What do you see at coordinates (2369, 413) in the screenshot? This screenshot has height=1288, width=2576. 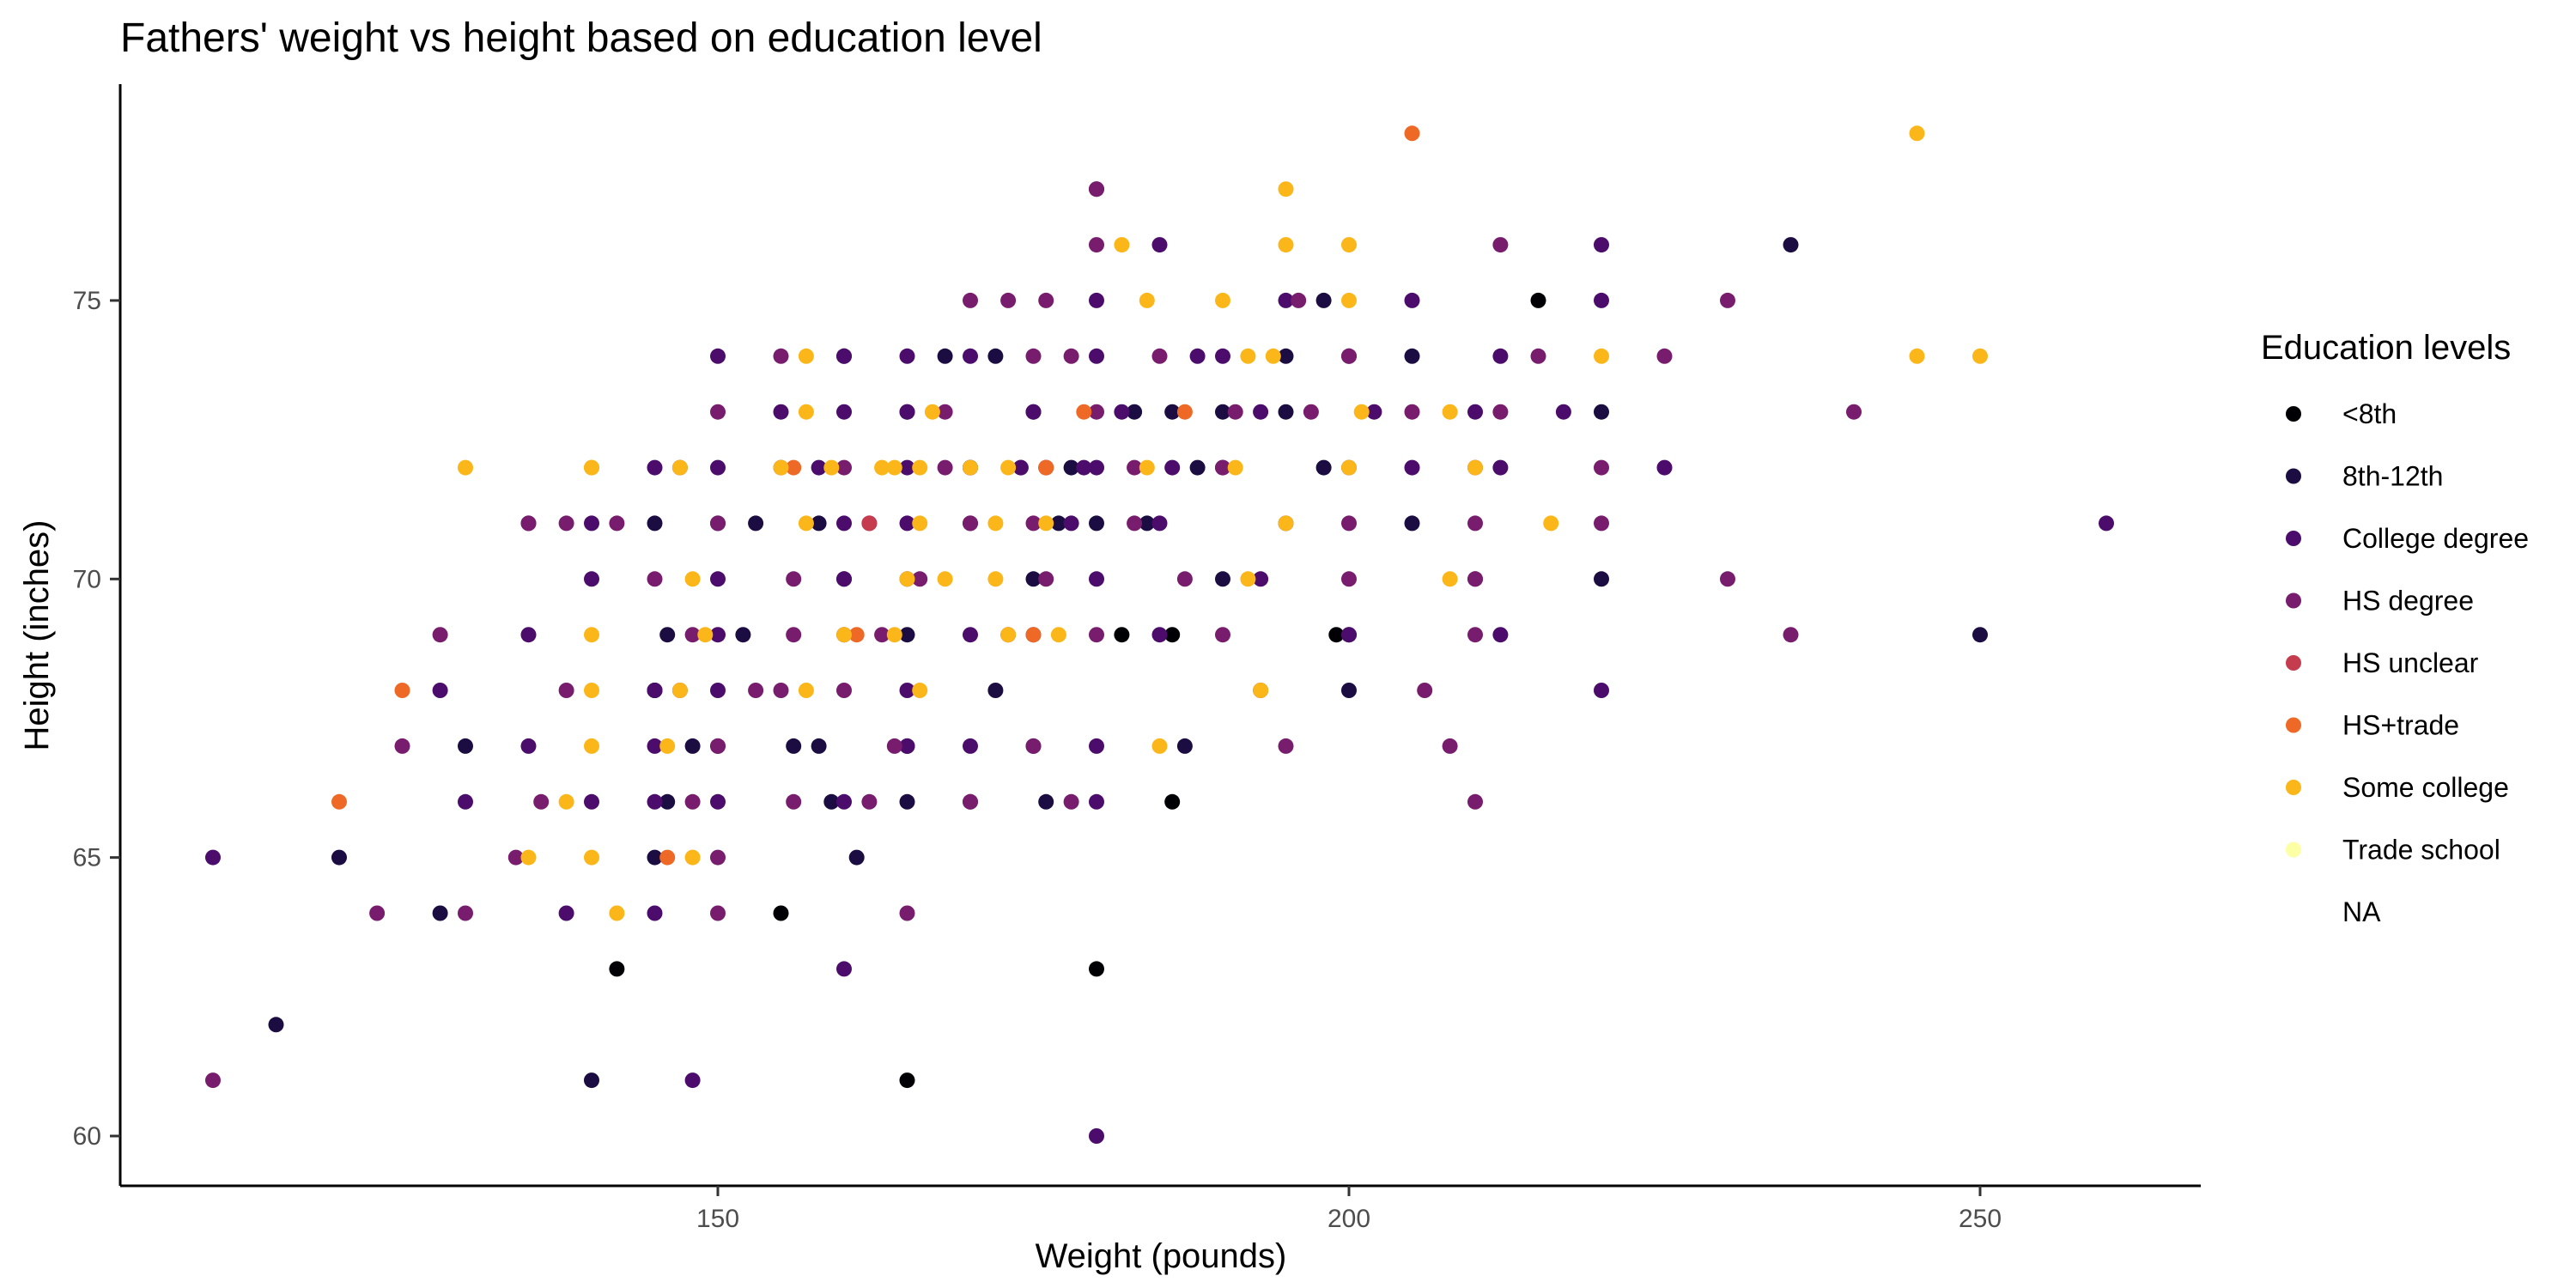 I see `legend-label: <8th` at bounding box center [2369, 413].